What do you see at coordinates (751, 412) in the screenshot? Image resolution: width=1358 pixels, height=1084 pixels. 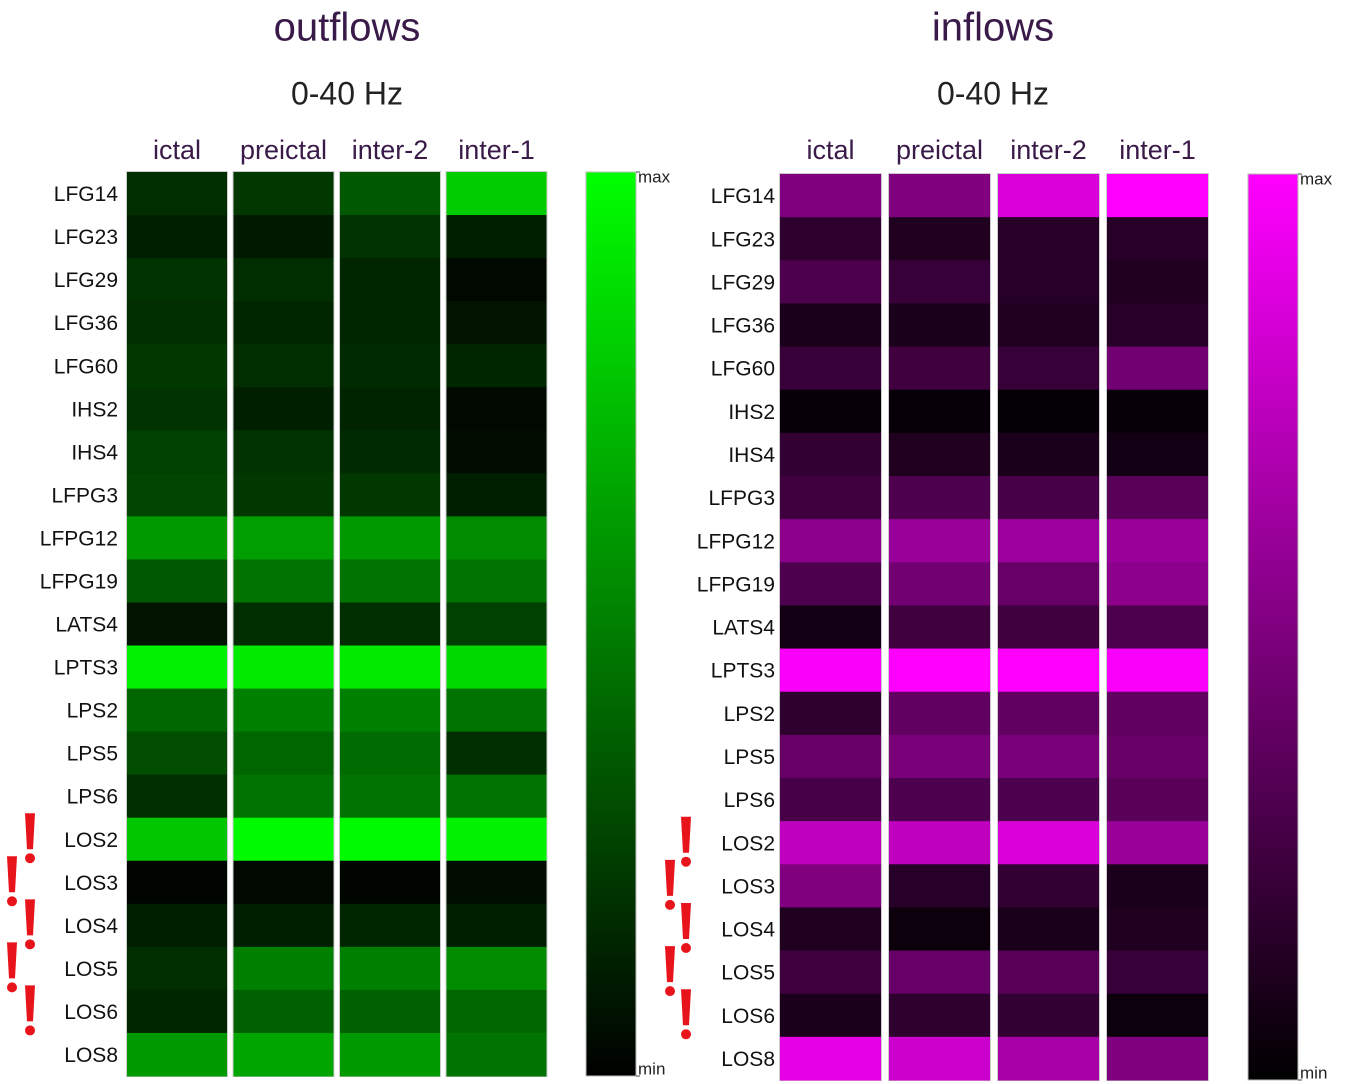 I see `row-label: IHS2` at bounding box center [751, 412].